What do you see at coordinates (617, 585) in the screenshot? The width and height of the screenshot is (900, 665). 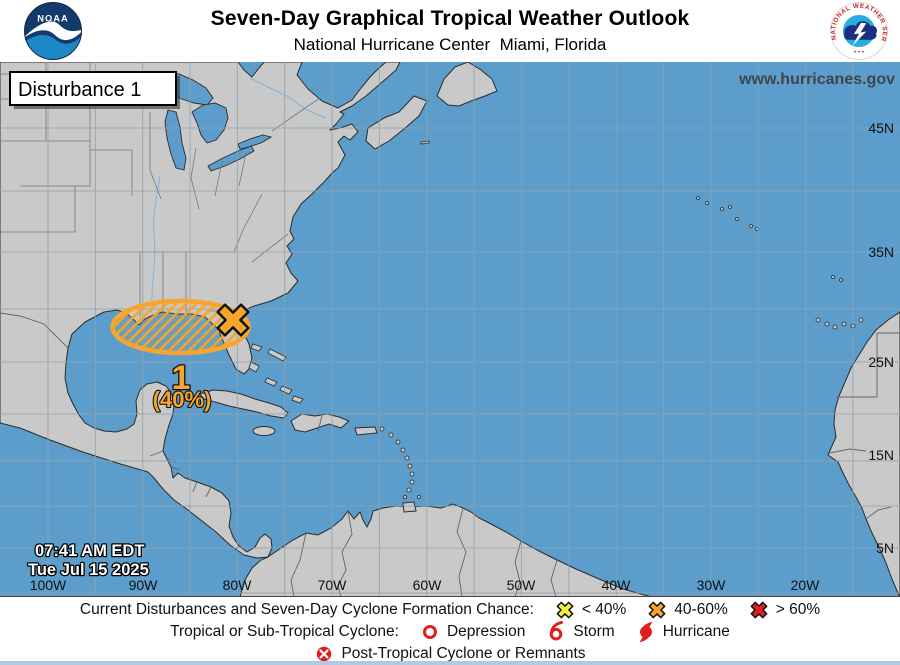 I see `lon-label: 40W` at bounding box center [617, 585].